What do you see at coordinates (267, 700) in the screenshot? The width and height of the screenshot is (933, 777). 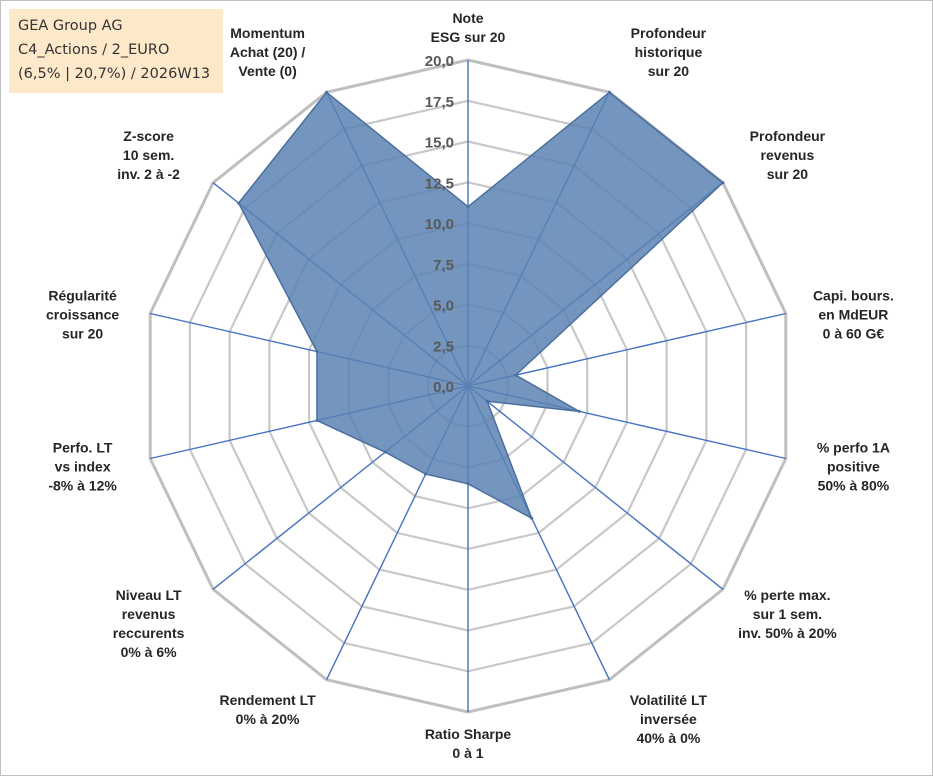 I see `axis-label-line: Rendement LT` at bounding box center [267, 700].